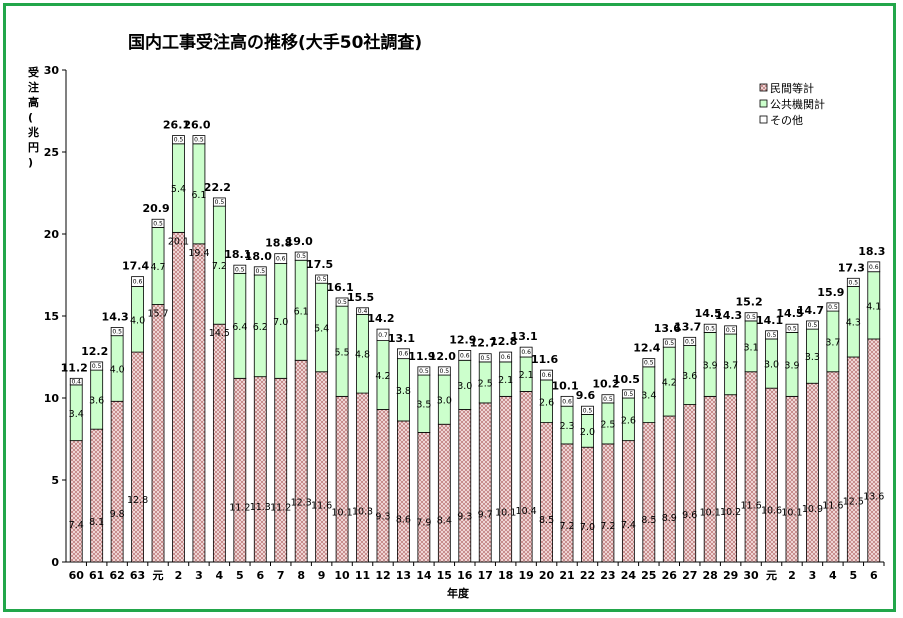 This screenshot has height=618, width=903. Describe the element at coordinates (117, 514) in the screenshot. I see `private-value-label: 9.8` at that location.